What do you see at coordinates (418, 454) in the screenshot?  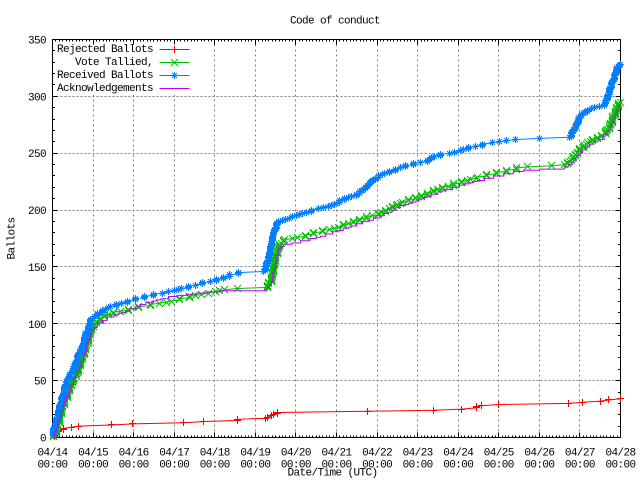 I see `svg-text: 04/23` at bounding box center [418, 454].